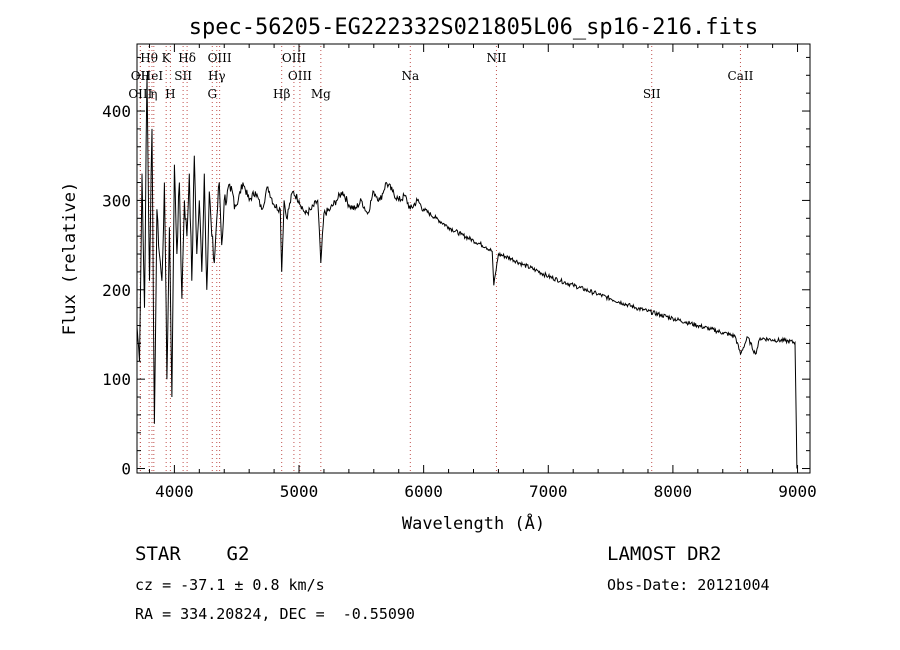 Image resolution: width=900 pixels, height=650 pixels. I want to click on y-tick-label: 400, so click(116, 111).